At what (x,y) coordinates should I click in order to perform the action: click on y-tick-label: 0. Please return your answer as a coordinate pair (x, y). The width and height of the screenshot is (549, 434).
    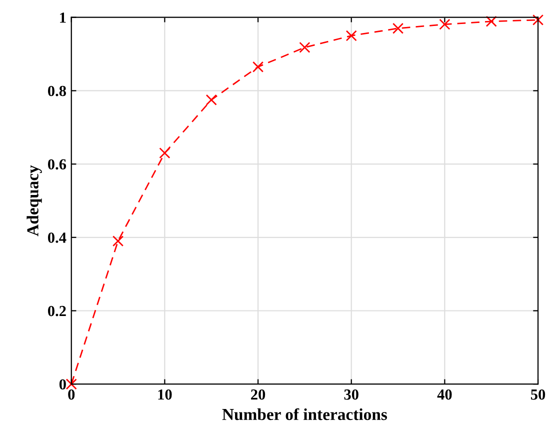
    Looking at the image, I should click on (62, 384).